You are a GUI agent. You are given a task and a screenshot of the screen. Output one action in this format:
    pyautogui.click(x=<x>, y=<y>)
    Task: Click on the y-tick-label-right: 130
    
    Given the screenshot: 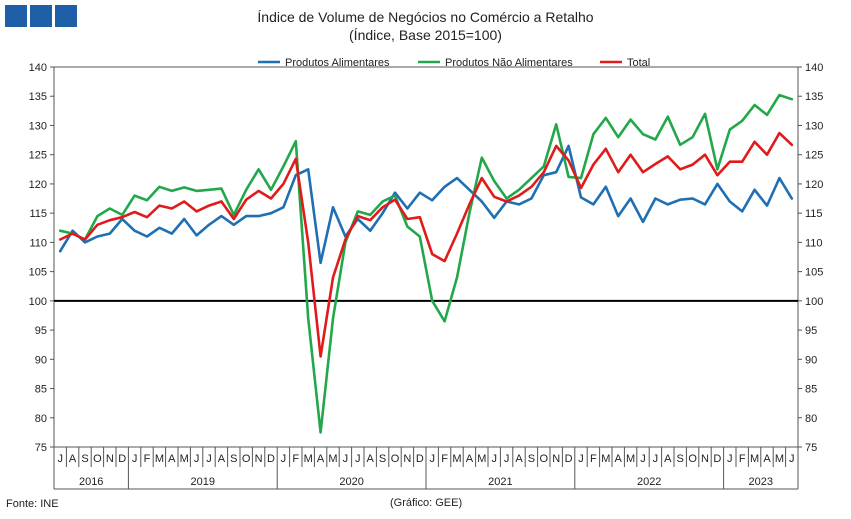 What is the action you would take?
    pyautogui.click(x=814, y=126)
    